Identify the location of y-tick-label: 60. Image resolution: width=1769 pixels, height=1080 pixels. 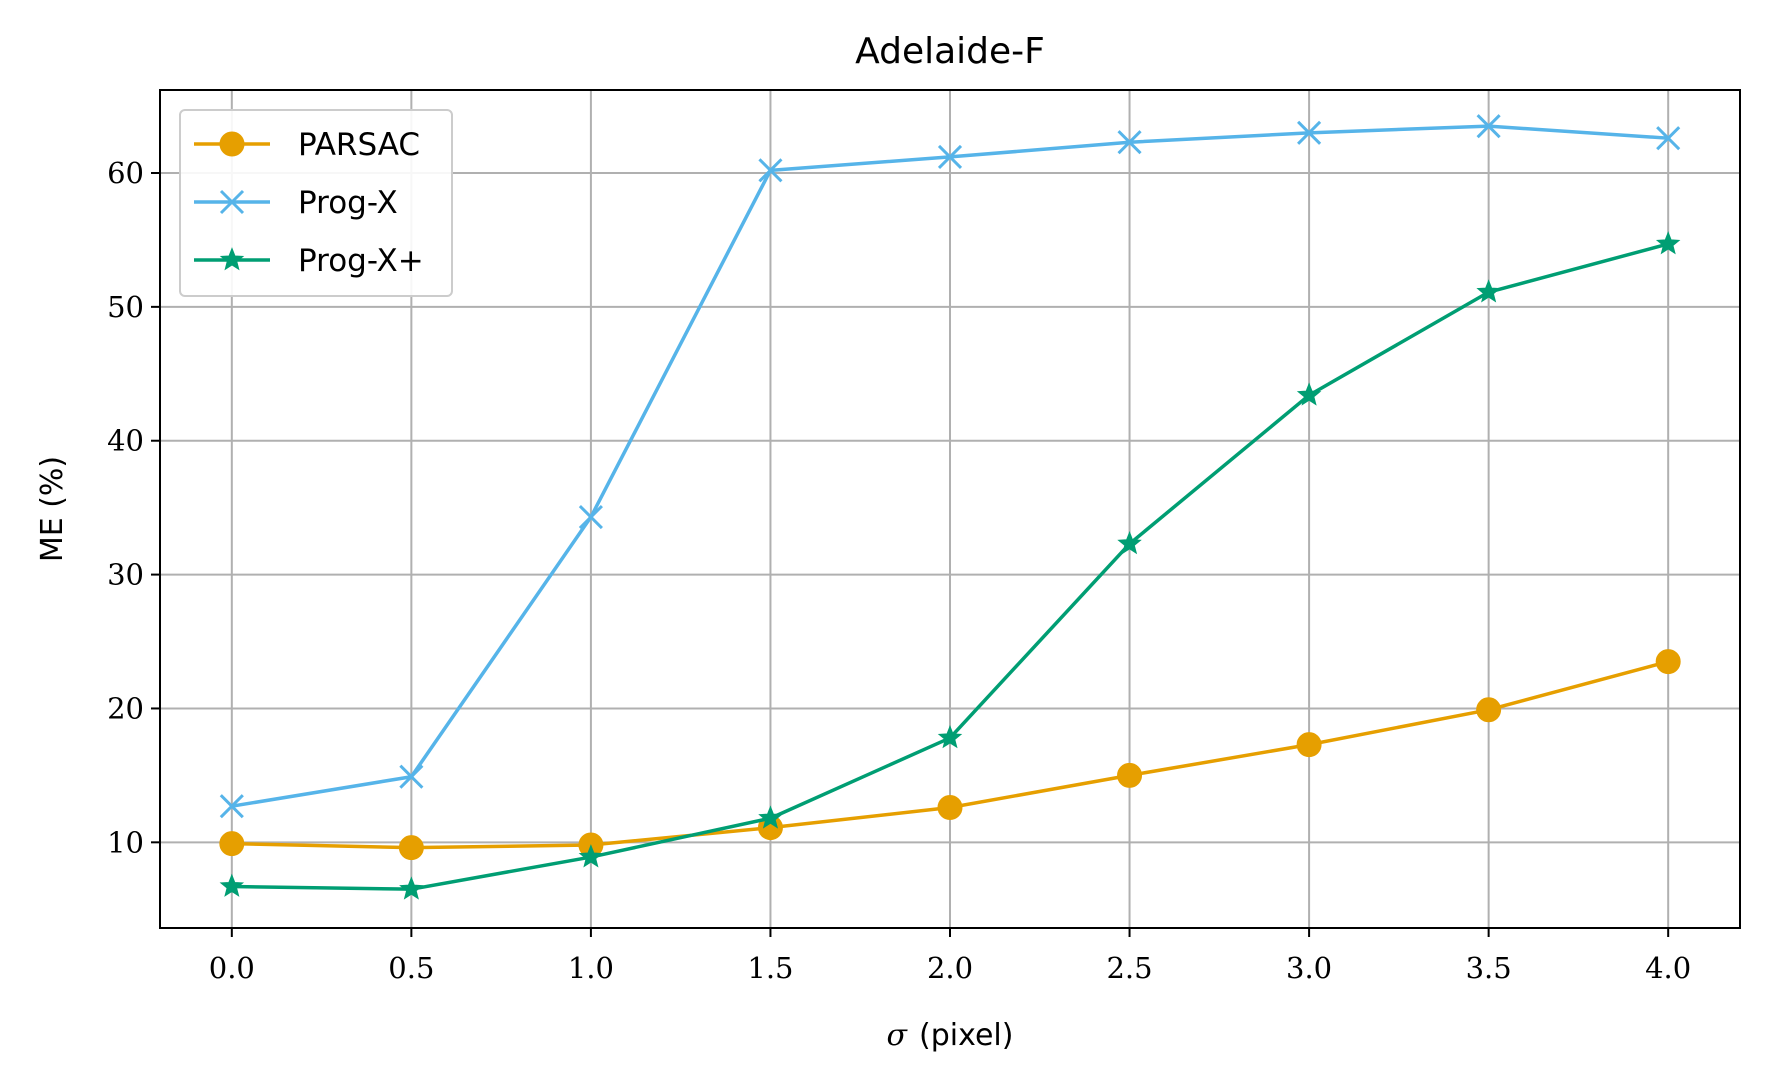
(125, 173).